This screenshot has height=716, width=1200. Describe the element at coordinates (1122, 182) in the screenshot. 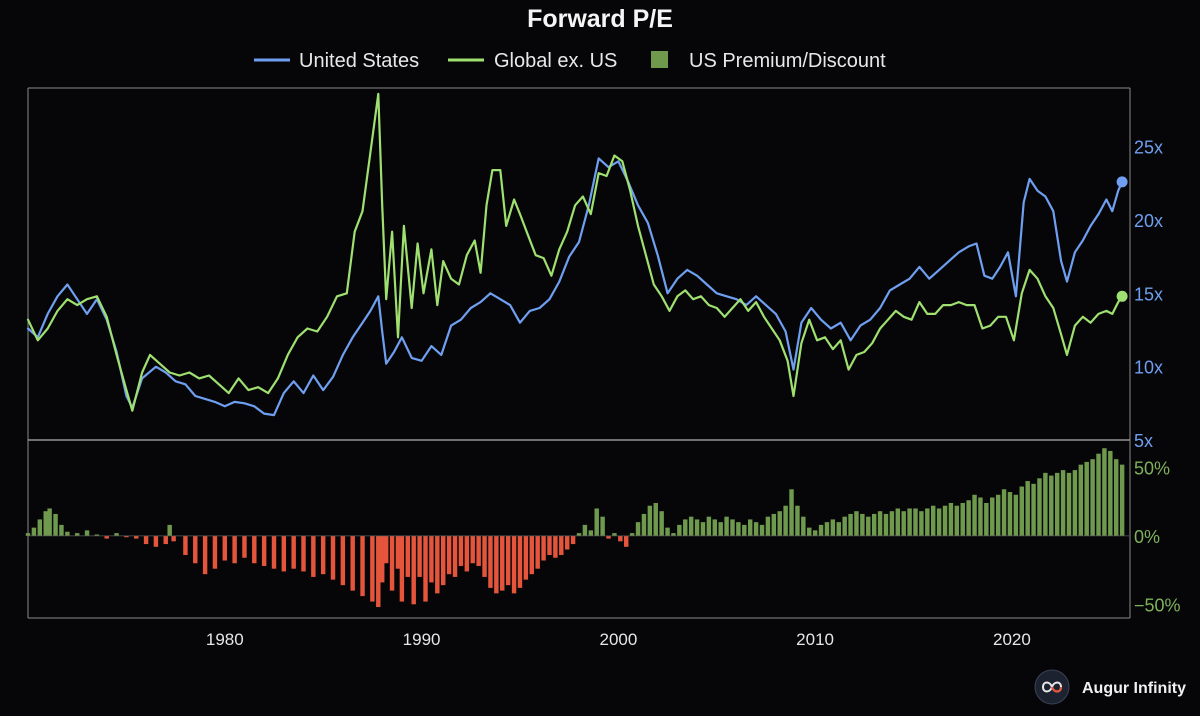

I see `endpoint-united-states` at that location.